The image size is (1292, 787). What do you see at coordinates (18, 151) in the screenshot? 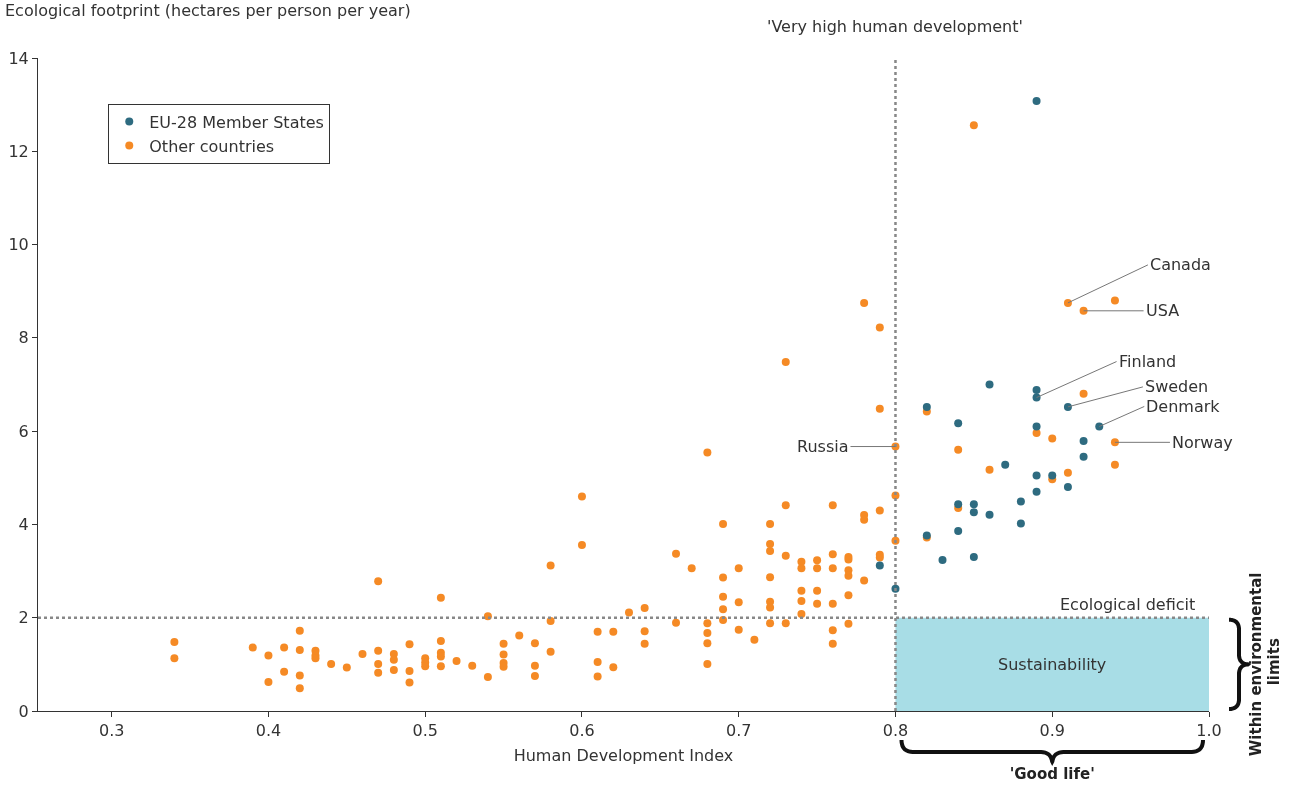
I see `y-tick-label: 12` at bounding box center [18, 151].